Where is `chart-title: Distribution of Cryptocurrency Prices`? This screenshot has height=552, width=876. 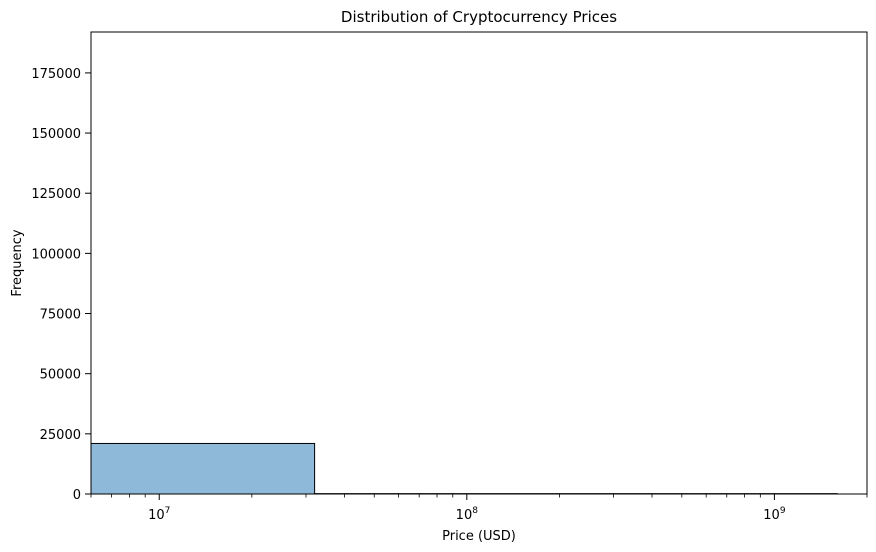
chart-title: Distribution of Cryptocurrency Prices is located at coordinates (479, 17).